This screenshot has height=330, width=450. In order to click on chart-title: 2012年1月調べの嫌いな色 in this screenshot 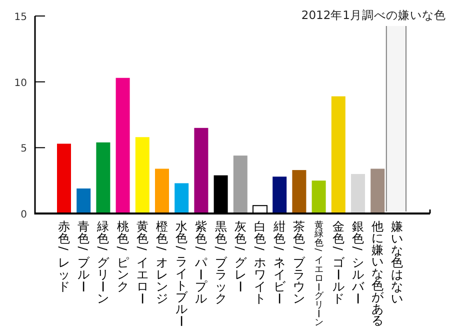, I will do `click(373, 15)`.